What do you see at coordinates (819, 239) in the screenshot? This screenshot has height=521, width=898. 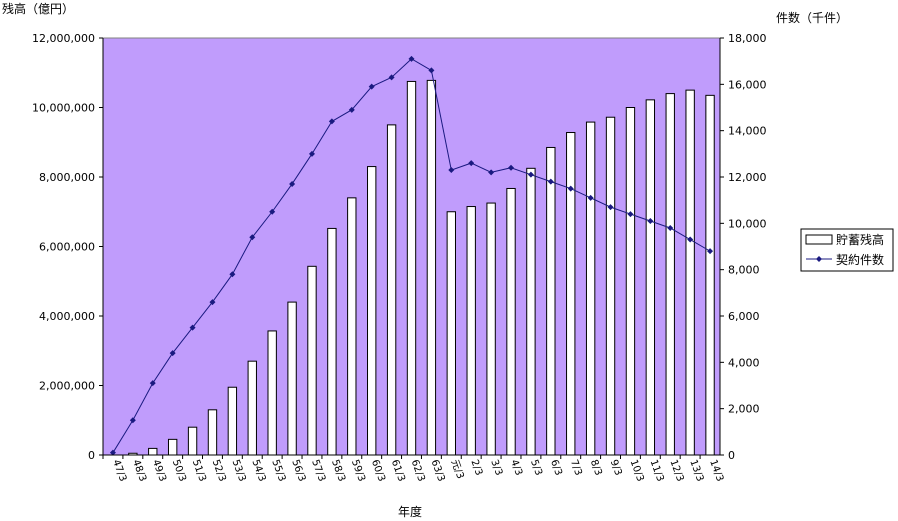 I see `legend-bar-swatch` at bounding box center [819, 239].